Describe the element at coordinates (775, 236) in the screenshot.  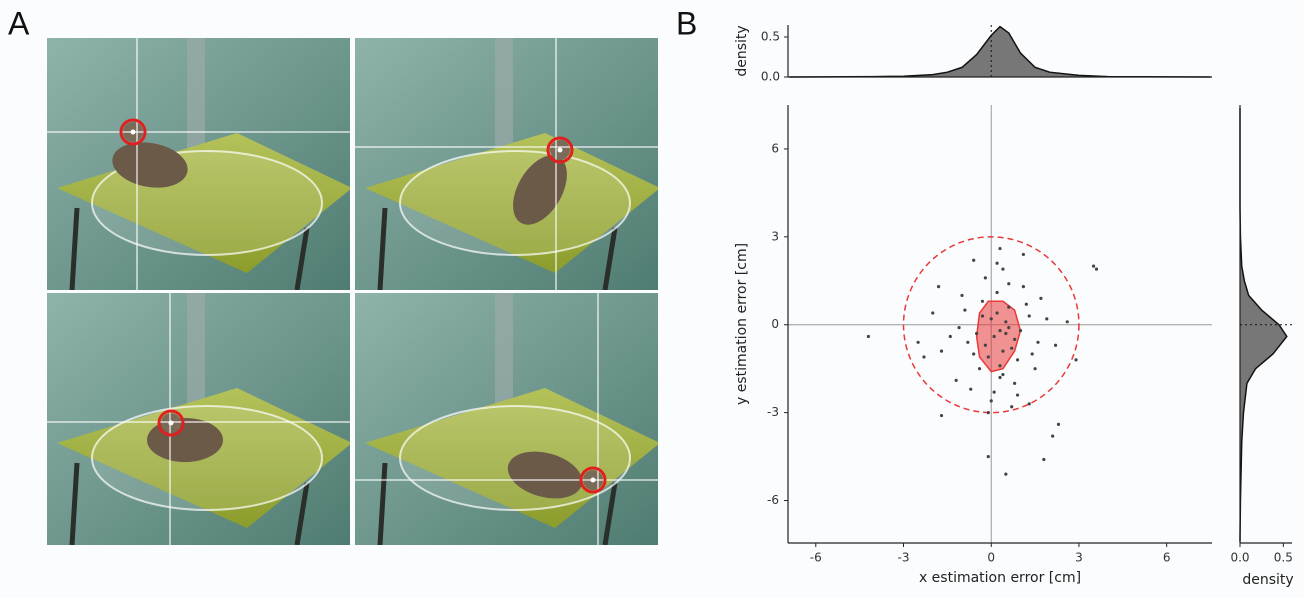
I see `y-tick-label: 3` at that location.